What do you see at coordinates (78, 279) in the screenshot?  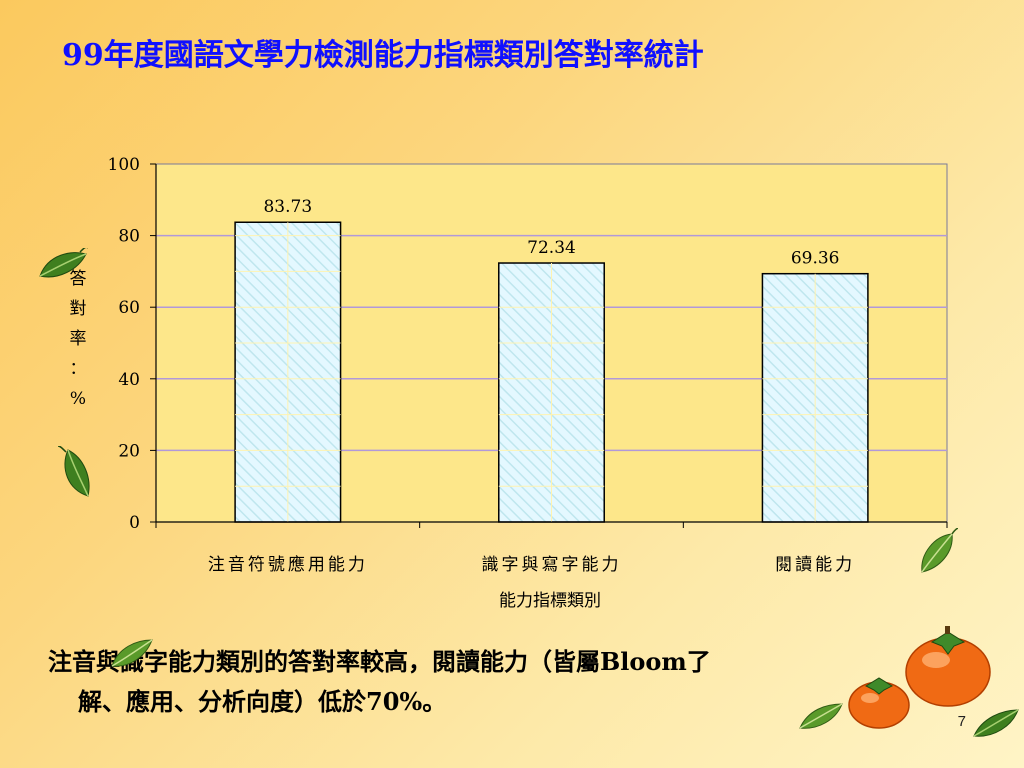 I see `y-axis-title-char: 答` at bounding box center [78, 279].